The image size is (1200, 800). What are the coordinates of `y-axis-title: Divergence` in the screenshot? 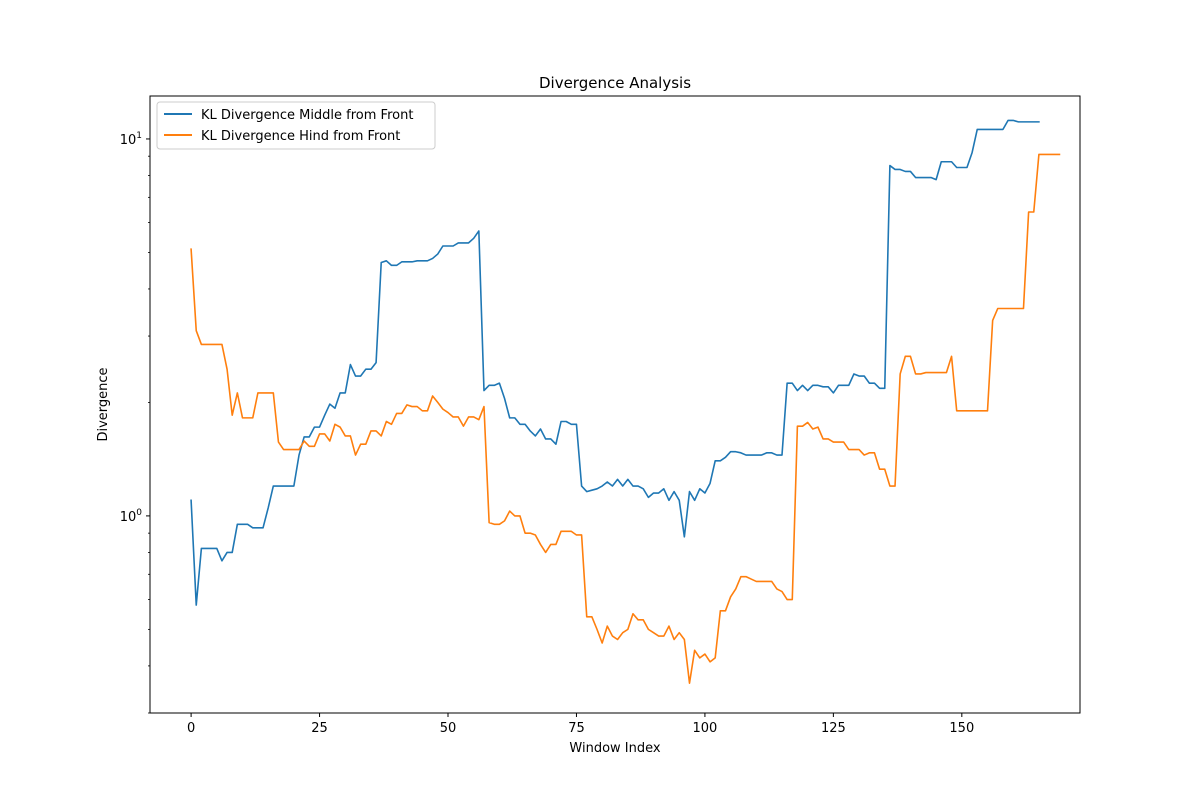 It's located at (103, 404).